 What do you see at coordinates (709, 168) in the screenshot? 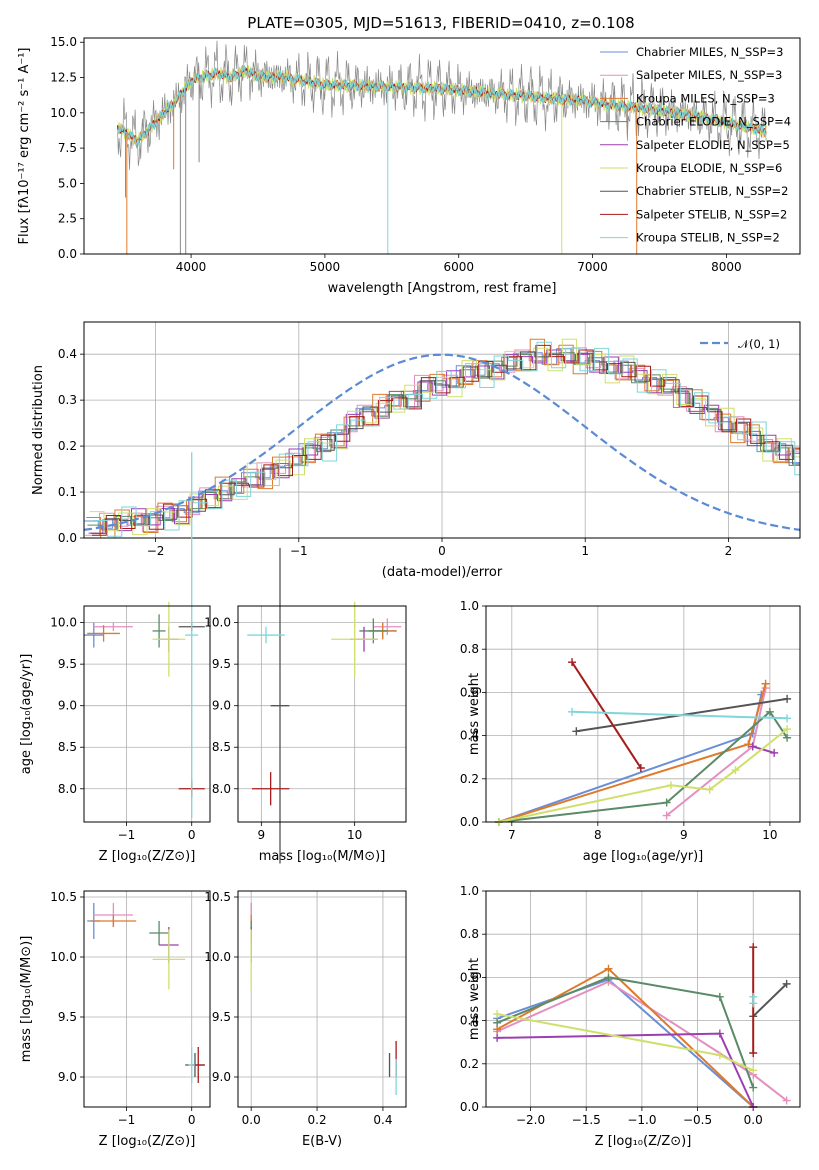
I see `legend-label: Kroupa ELODIE, N_SSP=6` at bounding box center [709, 168].